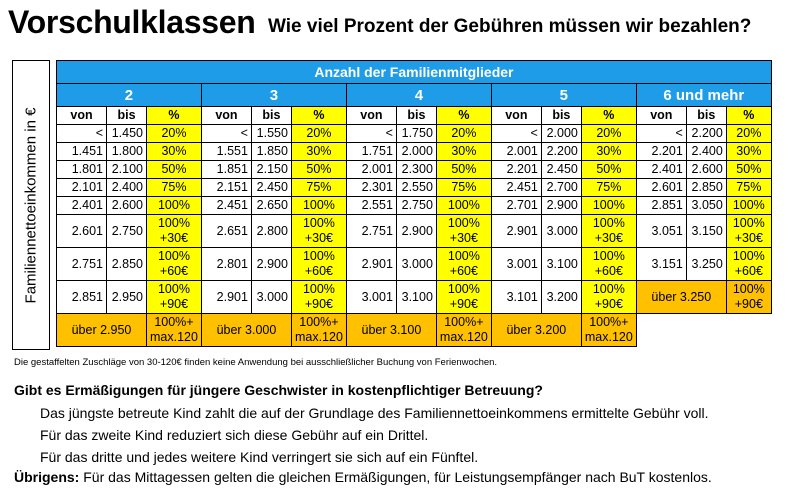 This screenshot has height=502, width=800. What do you see at coordinates (271, 231) in the screenshot?
I see `cell-bis: 2.800` at bounding box center [271, 231].